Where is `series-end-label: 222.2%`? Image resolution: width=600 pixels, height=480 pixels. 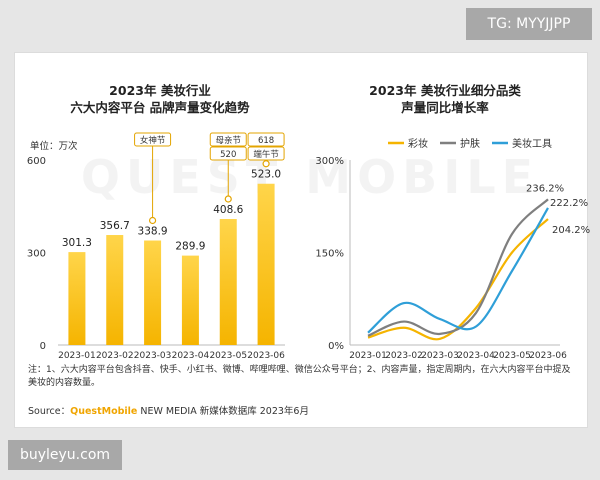
series-end-label: 222.2% is located at coordinates (569, 203).